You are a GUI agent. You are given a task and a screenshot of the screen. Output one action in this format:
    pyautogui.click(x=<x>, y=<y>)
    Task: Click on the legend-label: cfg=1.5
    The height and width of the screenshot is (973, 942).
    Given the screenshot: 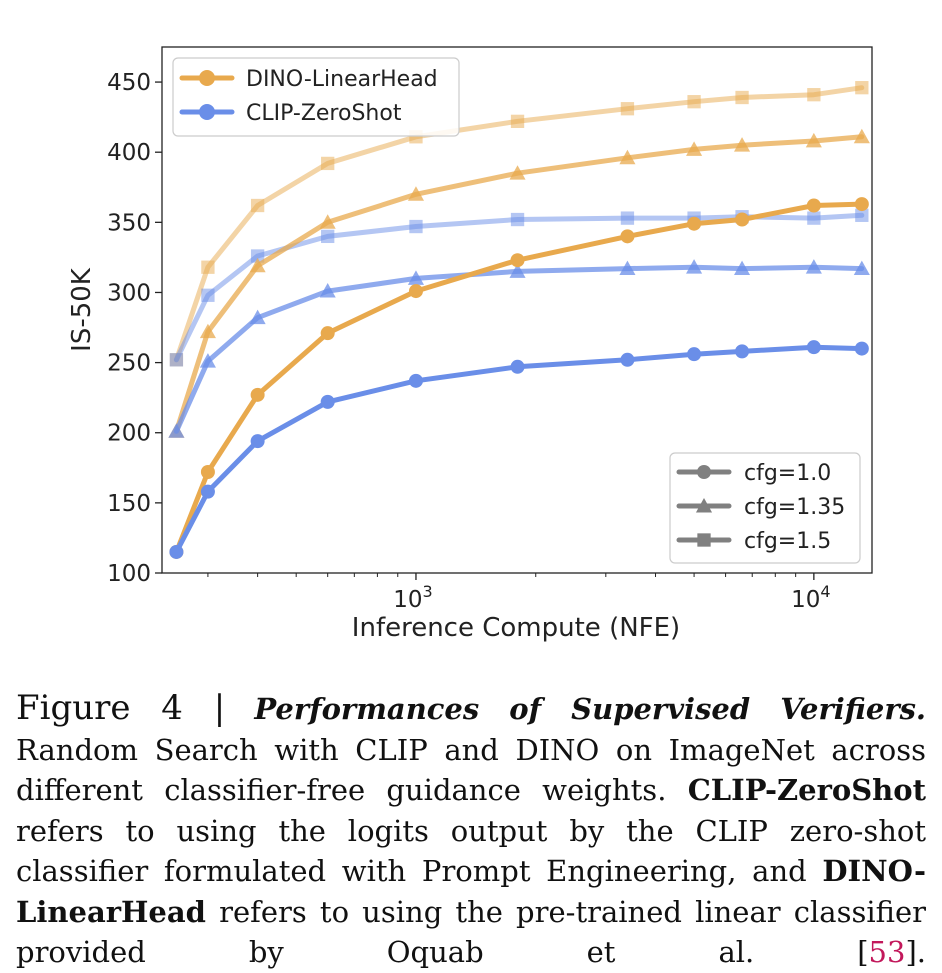 What is the action you would take?
    pyautogui.click(x=787, y=541)
    